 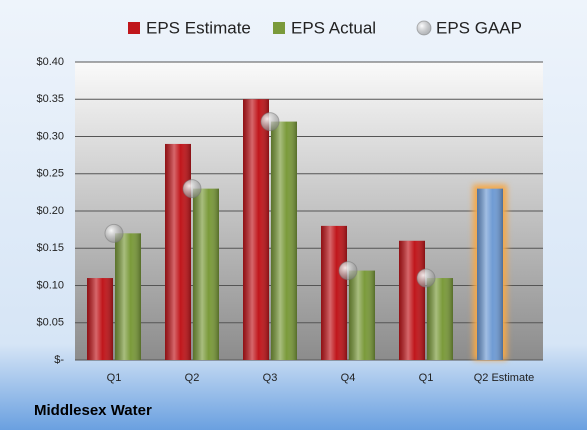 What do you see at coordinates (348, 378) in the screenshot?
I see `x-tick-label: Q4` at bounding box center [348, 378].